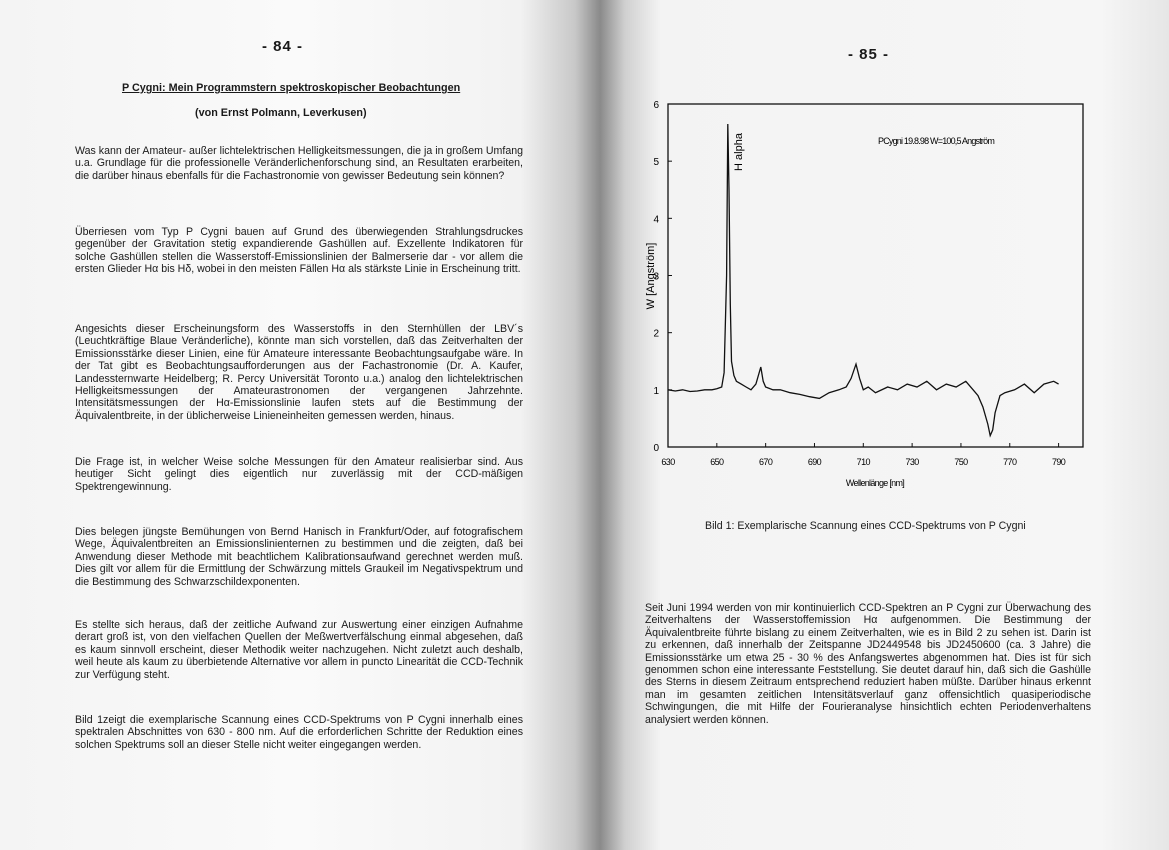 The width and height of the screenshot is (1169, 850). Describe the element at coordinates (656, 219) in the screenshot. I see `y-tick-label: 4` at that location.